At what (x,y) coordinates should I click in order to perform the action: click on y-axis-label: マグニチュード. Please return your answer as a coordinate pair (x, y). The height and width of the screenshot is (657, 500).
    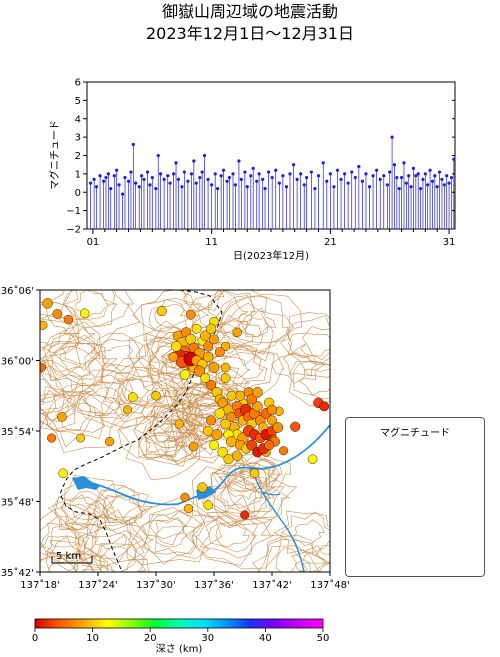
    Looking at the image, I should click on (54, 155).